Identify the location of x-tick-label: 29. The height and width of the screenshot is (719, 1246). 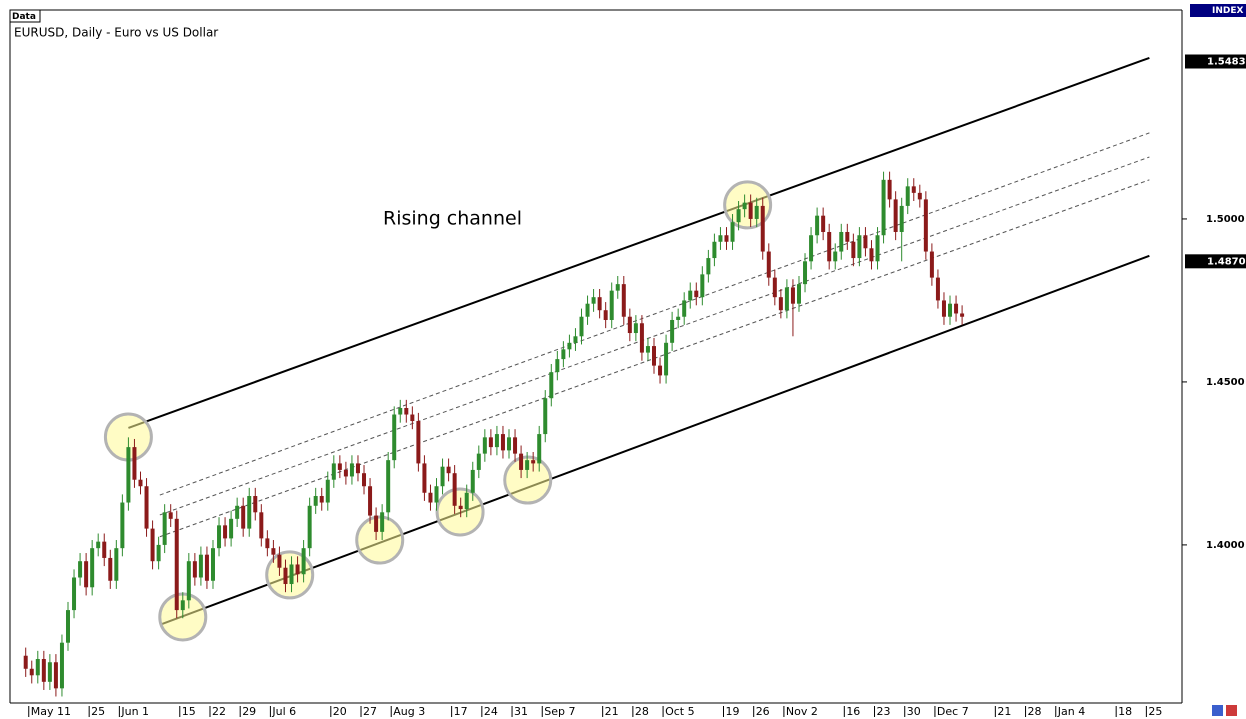
(249, 711).